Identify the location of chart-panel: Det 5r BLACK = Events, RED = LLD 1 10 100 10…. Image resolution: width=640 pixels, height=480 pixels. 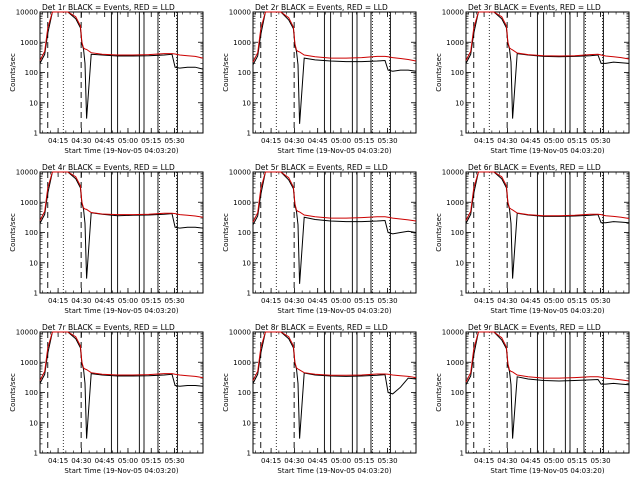
(319, 239).